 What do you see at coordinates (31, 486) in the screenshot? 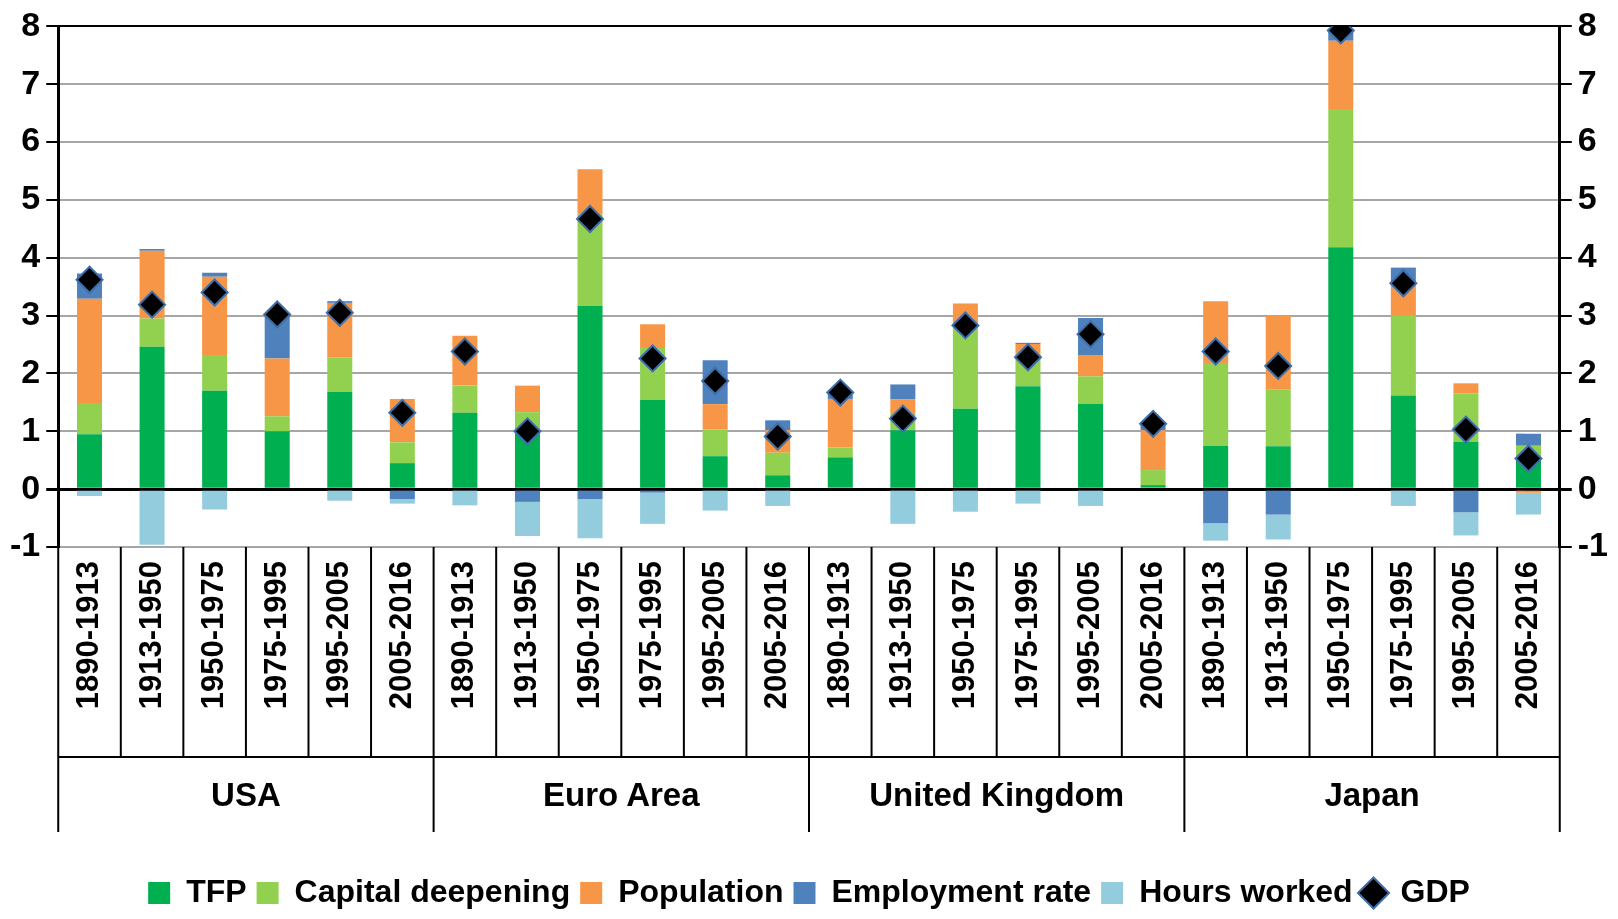
I see `y-tick-label: 0` at bounding box center [31, 486].